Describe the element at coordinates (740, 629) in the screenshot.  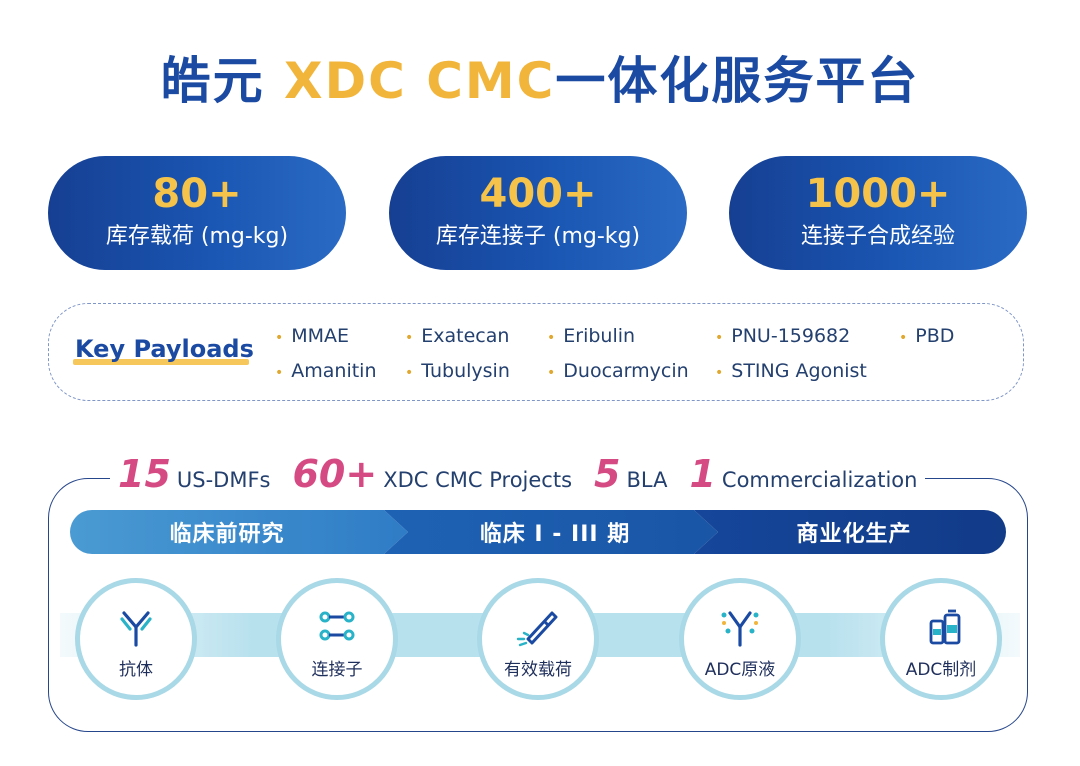
I see `adc-drug-substance-icon` at that location.